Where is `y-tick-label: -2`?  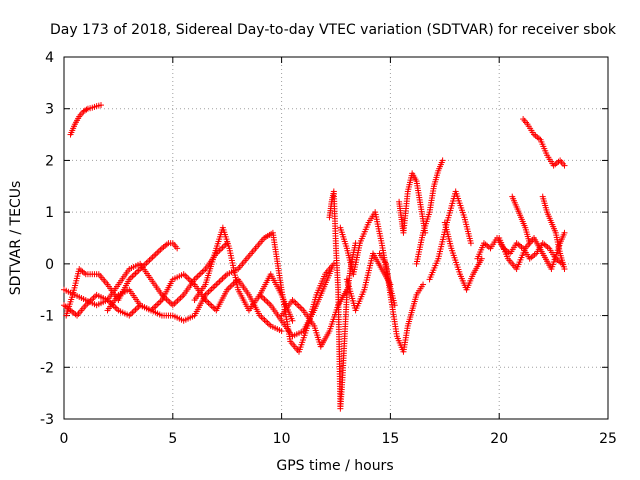
y-tick-label: -2 is located at coordinates (47, 368).